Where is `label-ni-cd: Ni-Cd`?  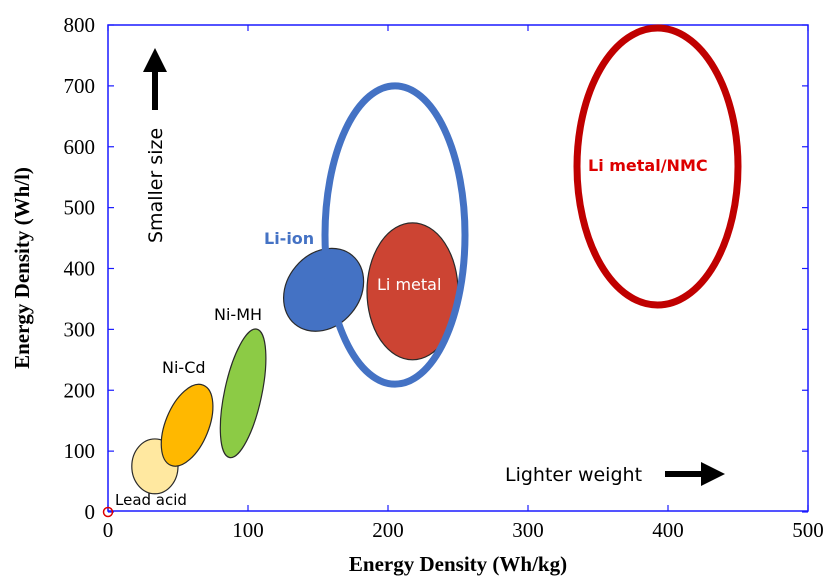
label-ni-cd: Ni-Cd is located at coordinates (184, 367).